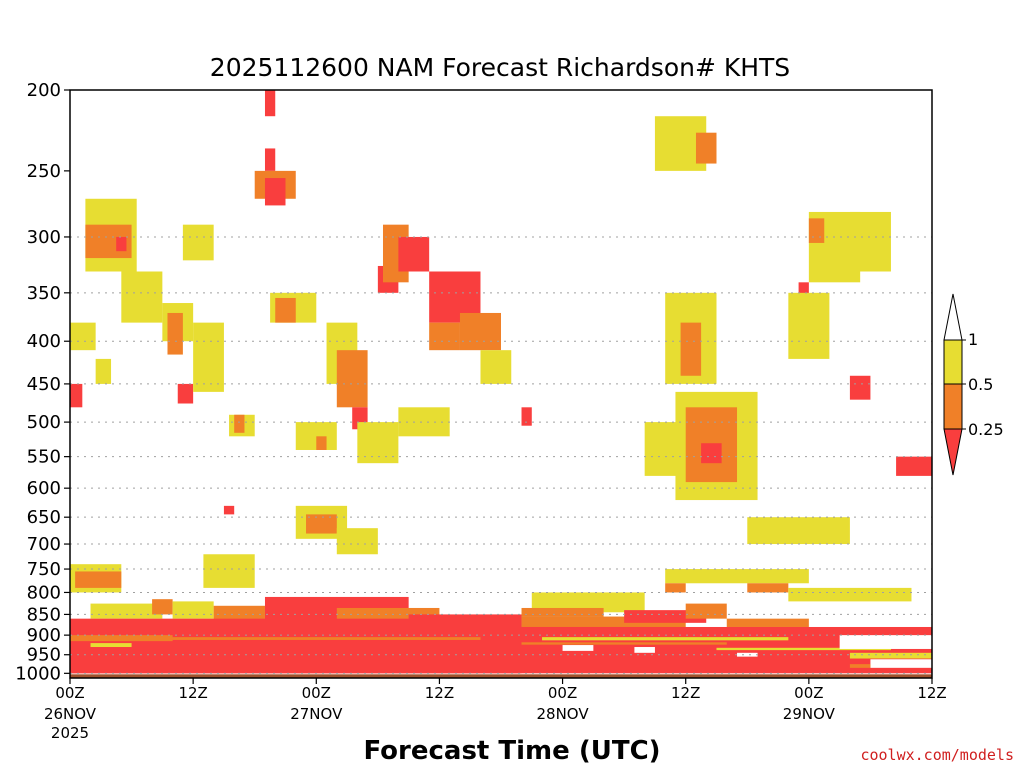 This screenshot has height=768, width=1024. I want to click on legend-swatch-0.5-to-1, so click(953, 362).